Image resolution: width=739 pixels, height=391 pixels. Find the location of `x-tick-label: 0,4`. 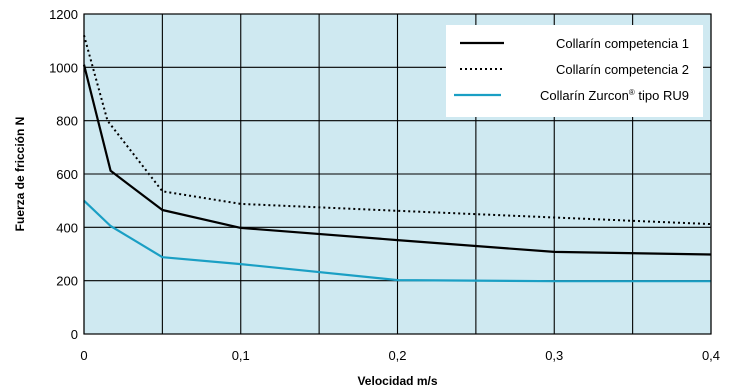

x-tick-label: 0,4 is located at coordinates (711, 355).